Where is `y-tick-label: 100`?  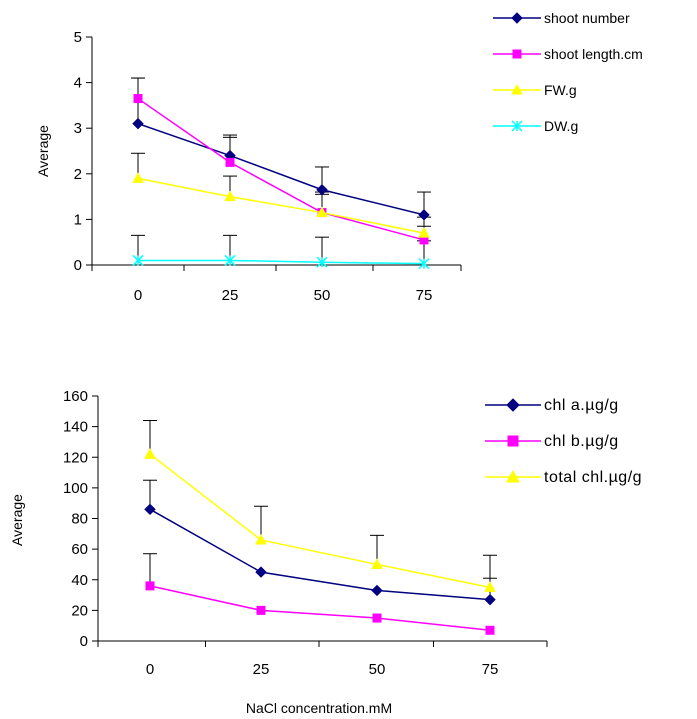 y-tick-label: 100 is located at coordinates (75, 488).